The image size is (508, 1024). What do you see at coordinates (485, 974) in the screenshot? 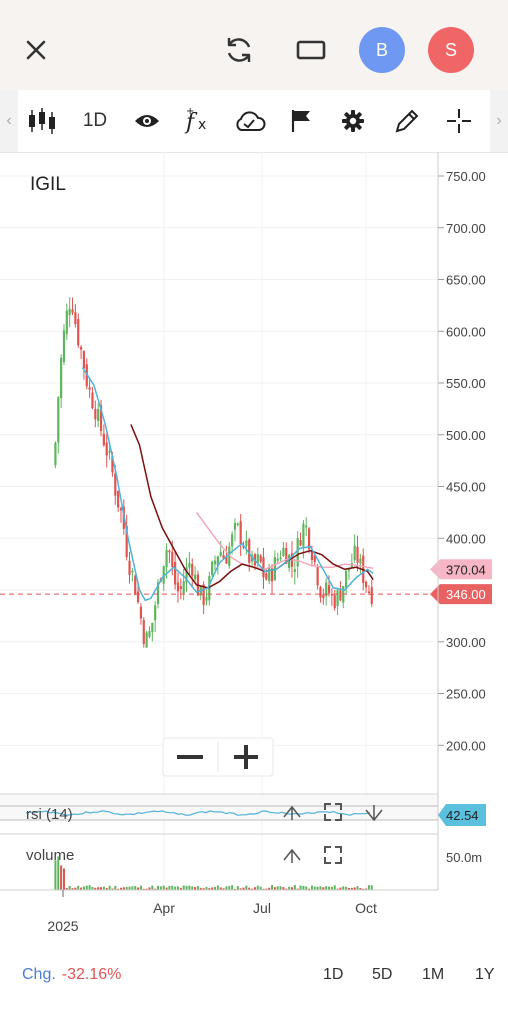
I see `range-1y-button: 1Y` at bounding box center [485, 974].